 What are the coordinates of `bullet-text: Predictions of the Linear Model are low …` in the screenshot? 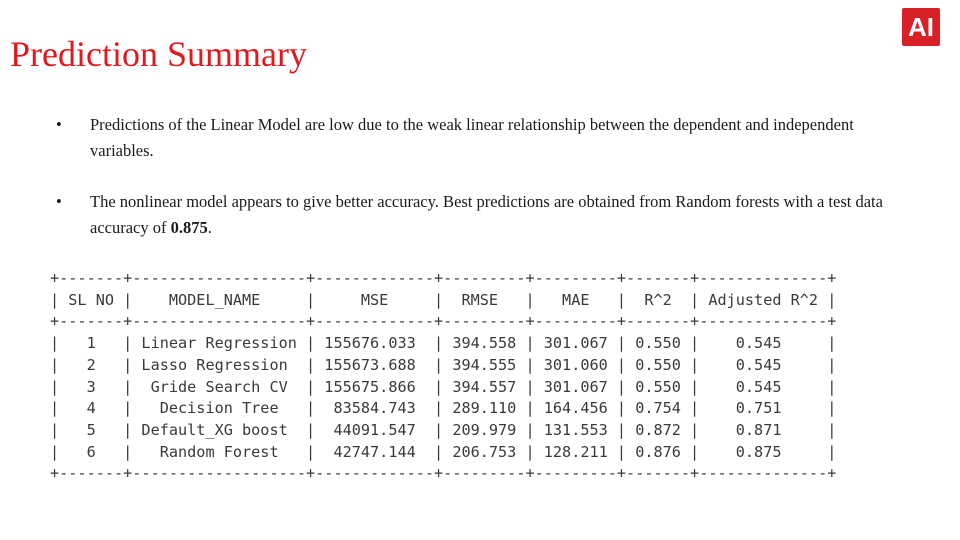 It's located at (472, 137).